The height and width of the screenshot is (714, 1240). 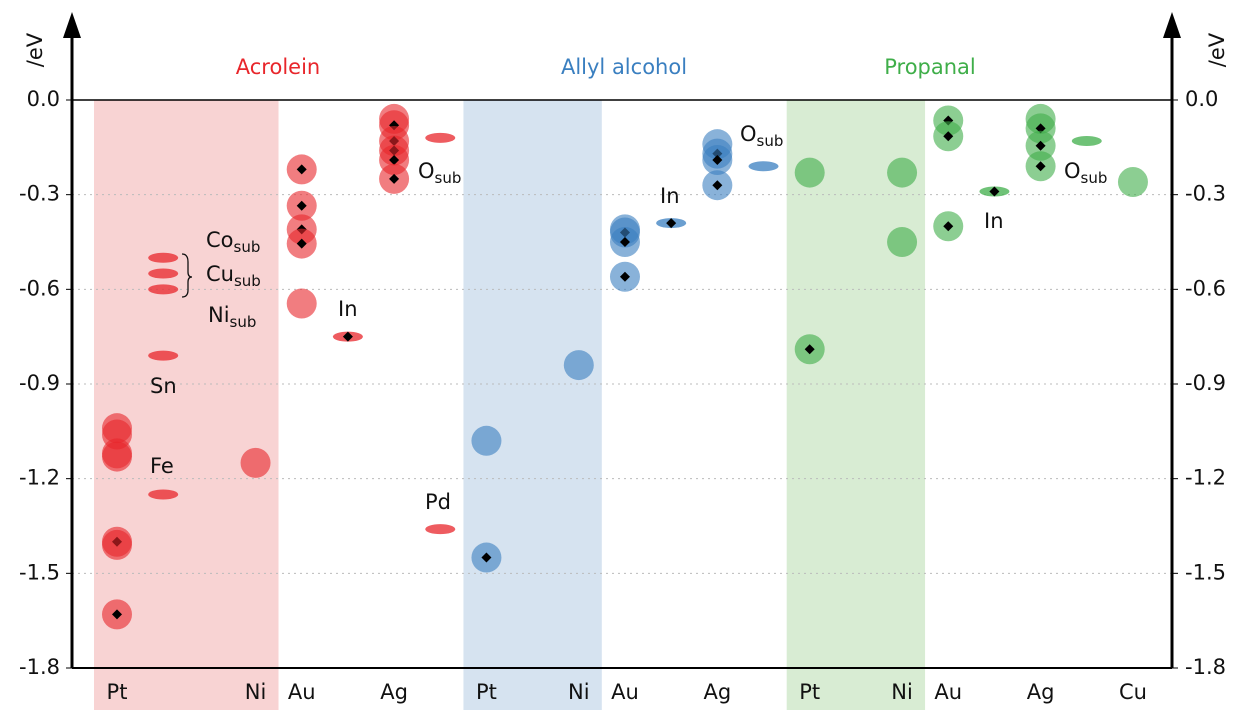 I want to click on x-tick-label: Cu, so click(x=1133, y=692).